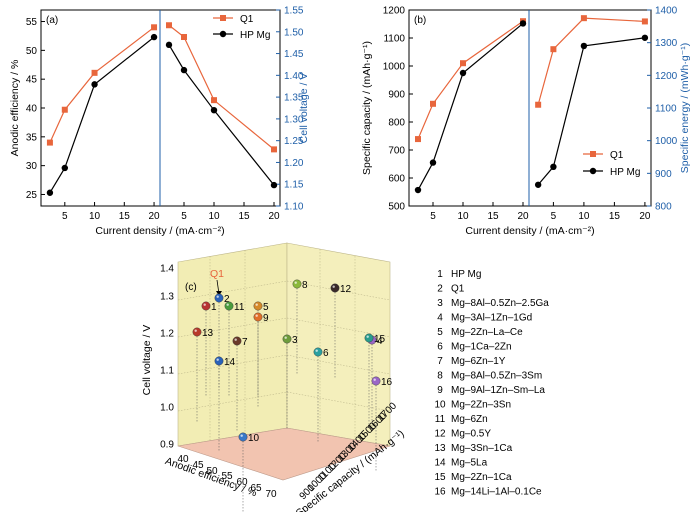 The width and height of the screenshot is (700, 512). Describe the element at coordinates (32, 80) in the screenshot. I see `y-tick-label: 45` at that location.